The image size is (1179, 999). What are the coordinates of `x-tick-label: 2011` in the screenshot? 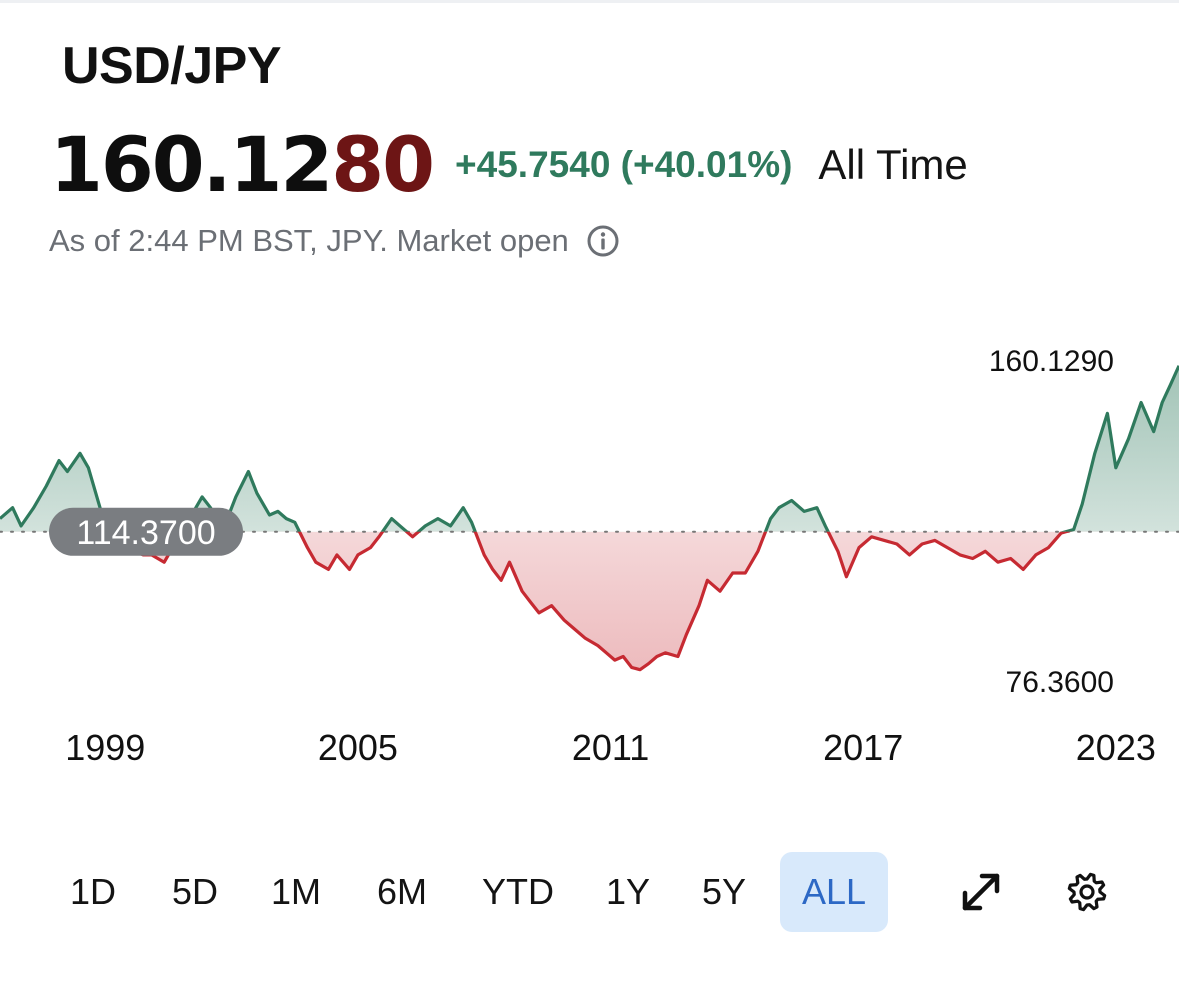 It's located at (610, 747).